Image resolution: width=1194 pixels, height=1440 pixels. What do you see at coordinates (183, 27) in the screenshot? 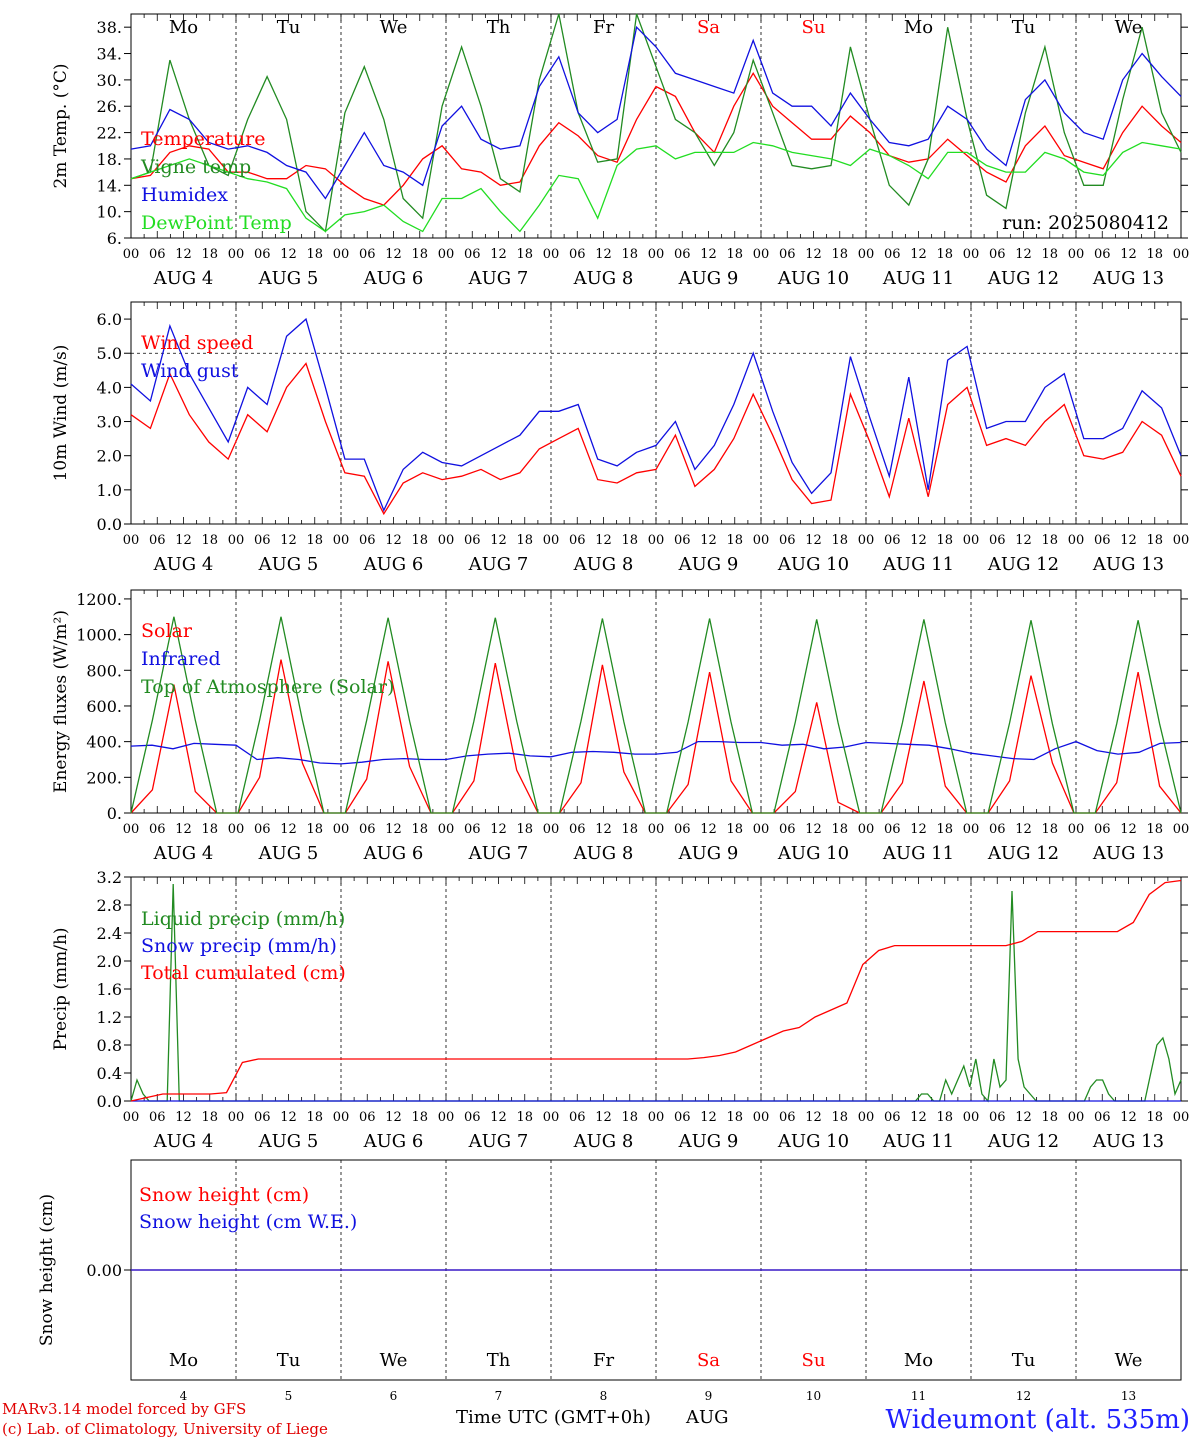
I see `day-of-week-label: Mo` at bounding box center [183, 27].